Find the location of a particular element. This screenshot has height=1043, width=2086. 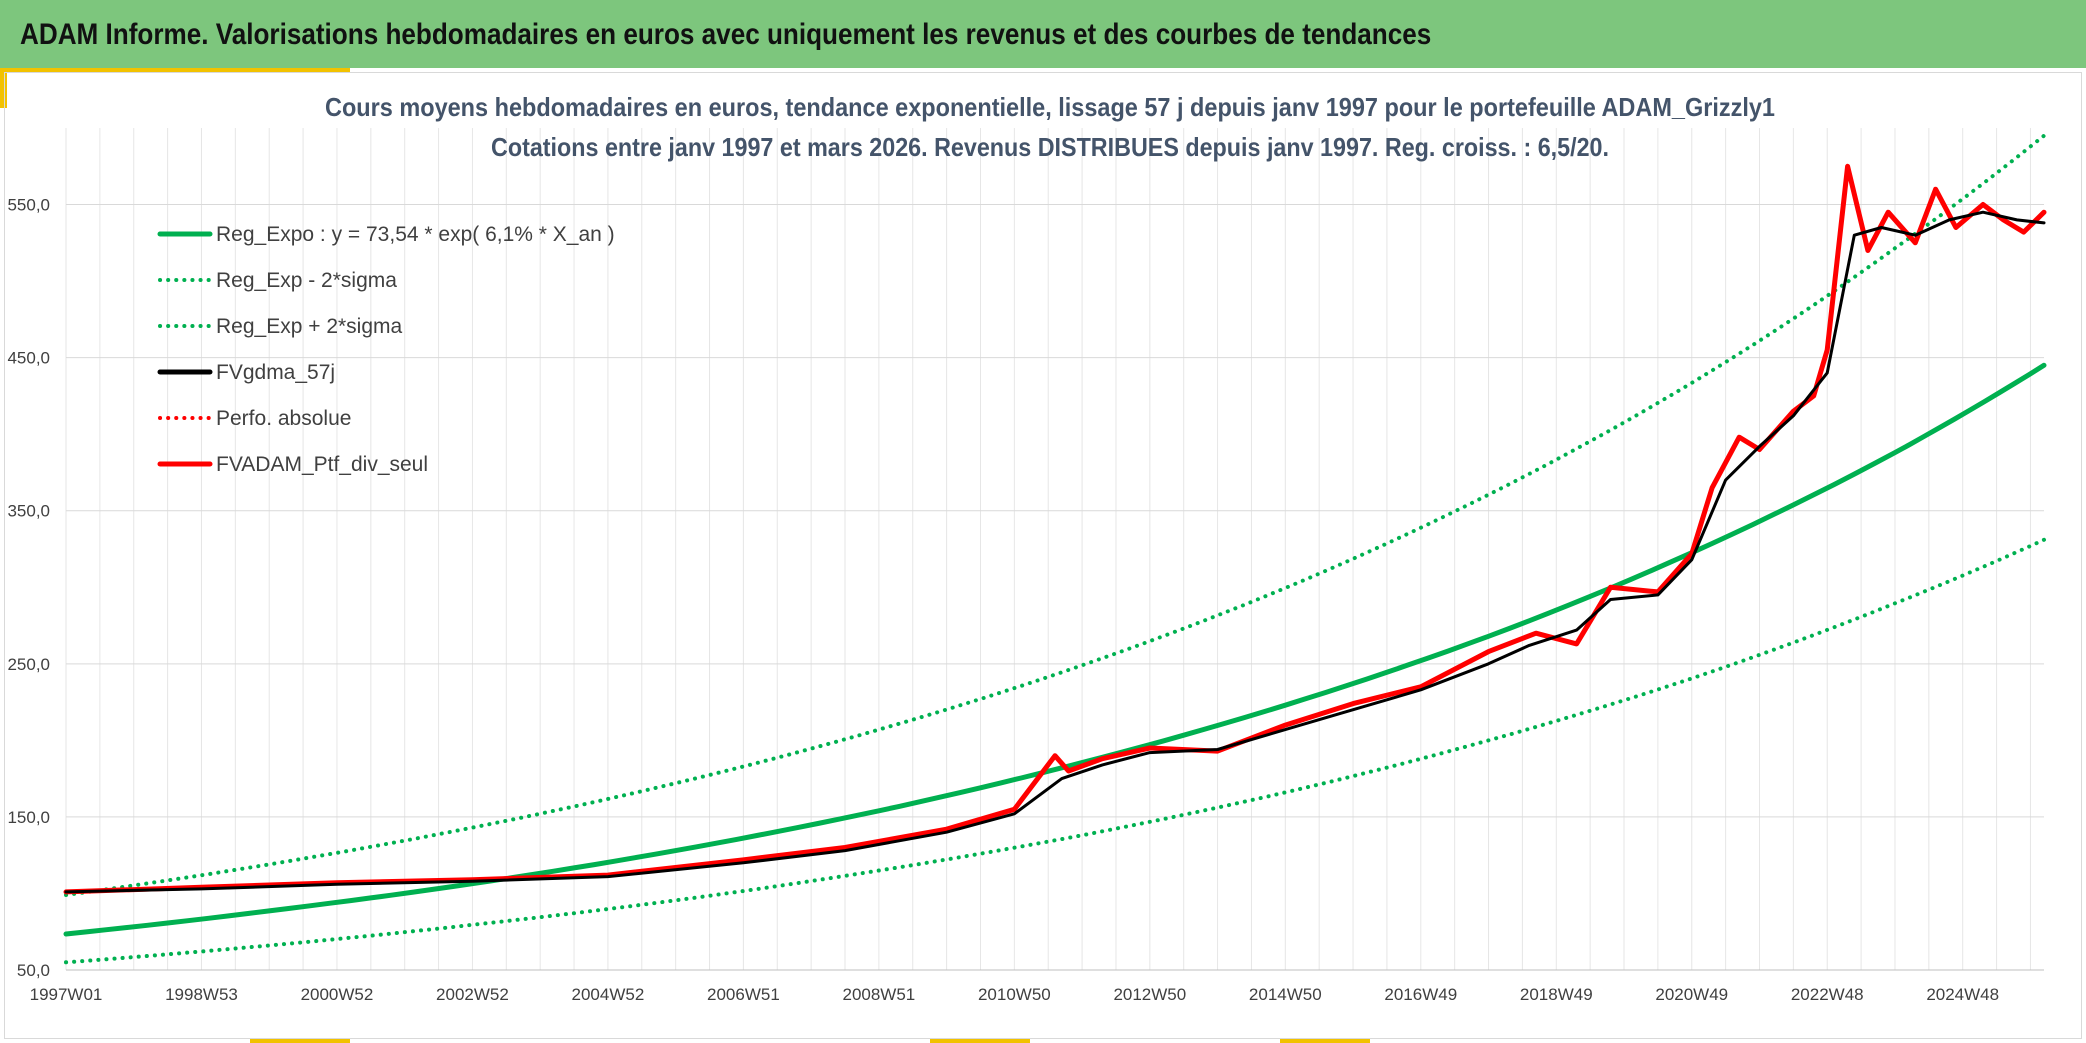

x-tick-label: 1997W01 is located at coordinates (66, 994).